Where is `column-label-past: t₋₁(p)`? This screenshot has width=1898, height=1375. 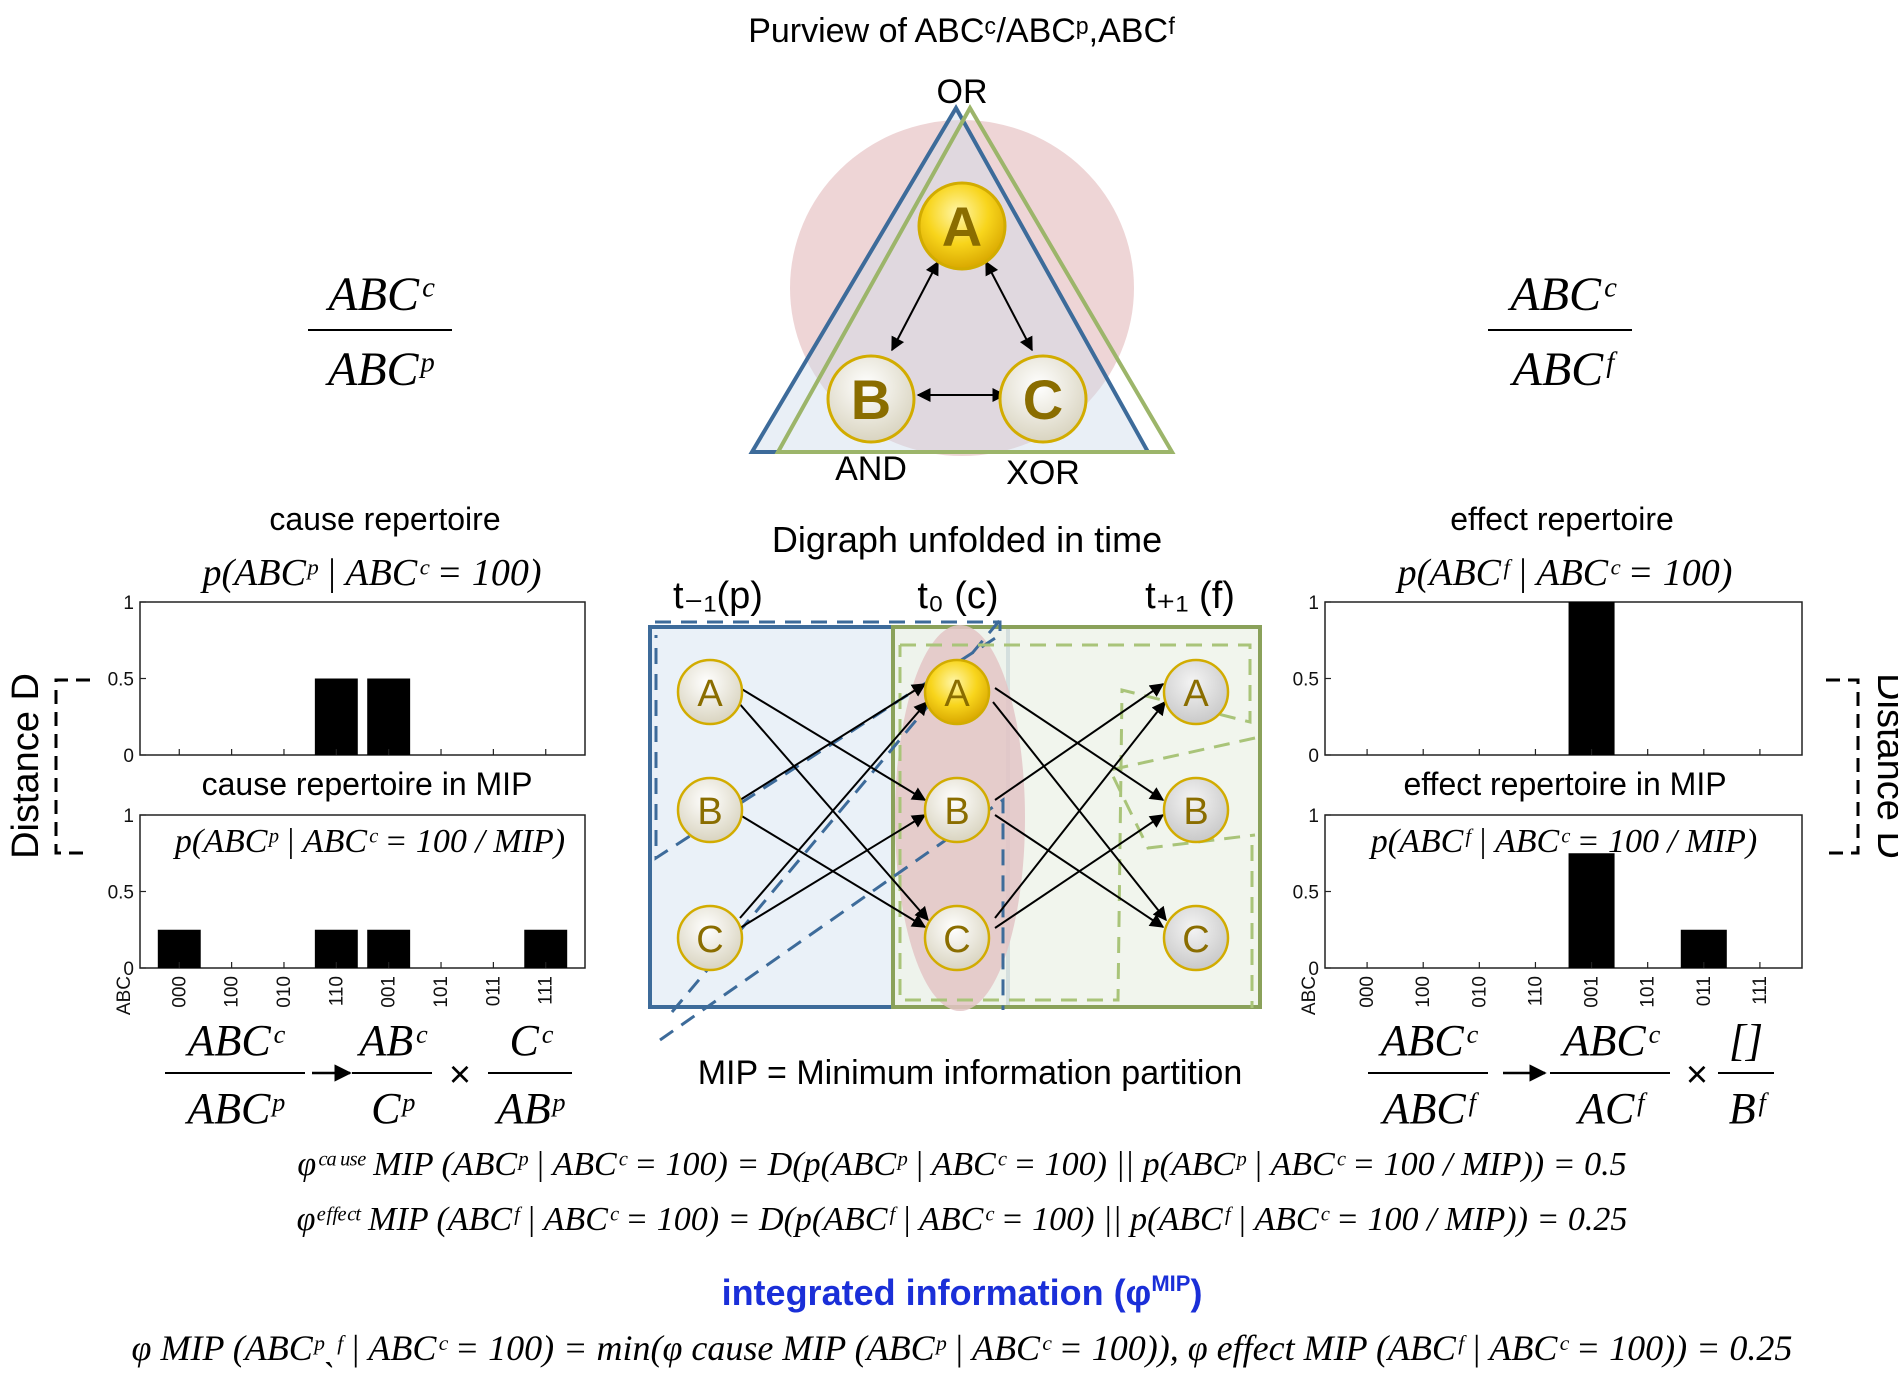
column-label-past: t₋₁(p) is located at coordinates (718, 596).